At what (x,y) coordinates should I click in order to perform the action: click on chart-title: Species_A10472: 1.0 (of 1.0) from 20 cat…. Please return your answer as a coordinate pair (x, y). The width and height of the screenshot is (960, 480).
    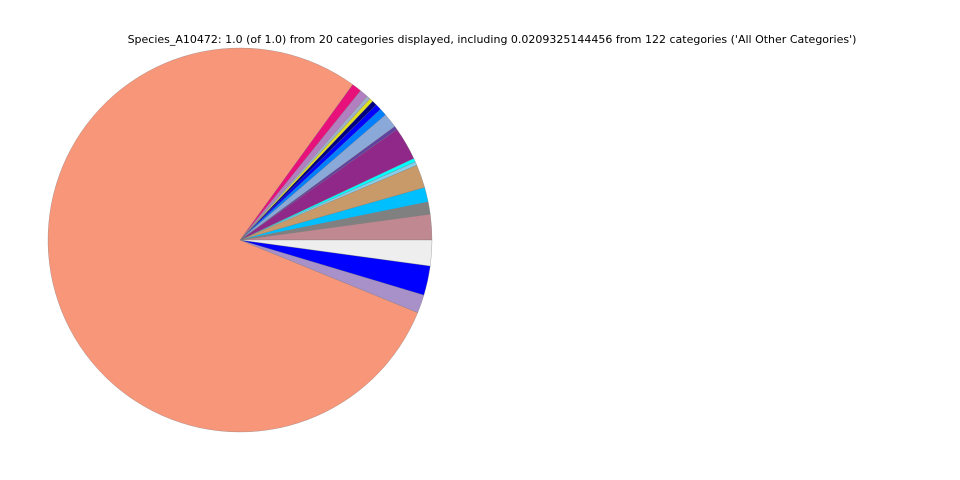
    Looking at the image, I should click on (492, 39).